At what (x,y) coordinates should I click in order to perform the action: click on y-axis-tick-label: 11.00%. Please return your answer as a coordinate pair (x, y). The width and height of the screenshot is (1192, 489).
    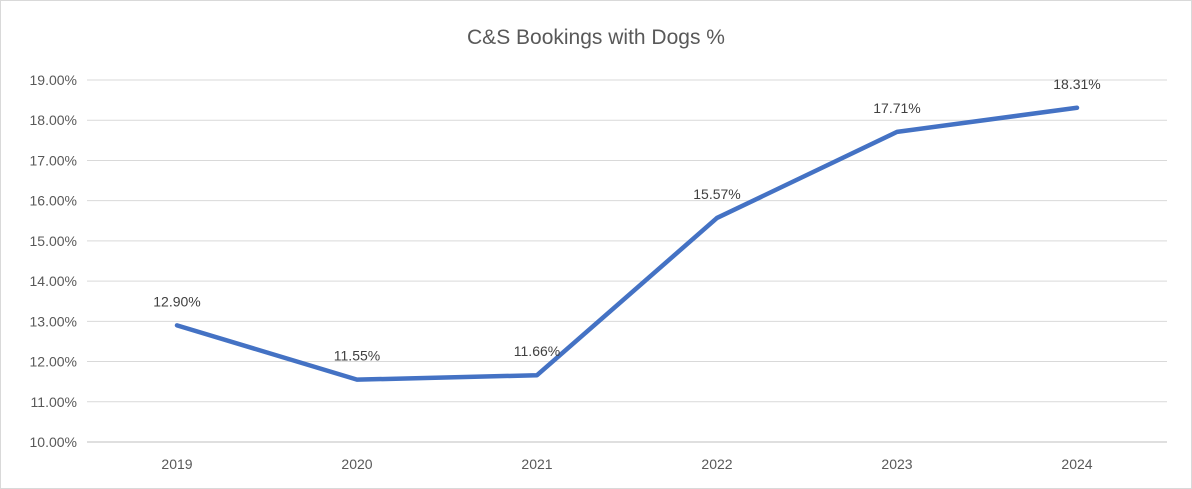
    Looking at the image, I should click on (54, 402).